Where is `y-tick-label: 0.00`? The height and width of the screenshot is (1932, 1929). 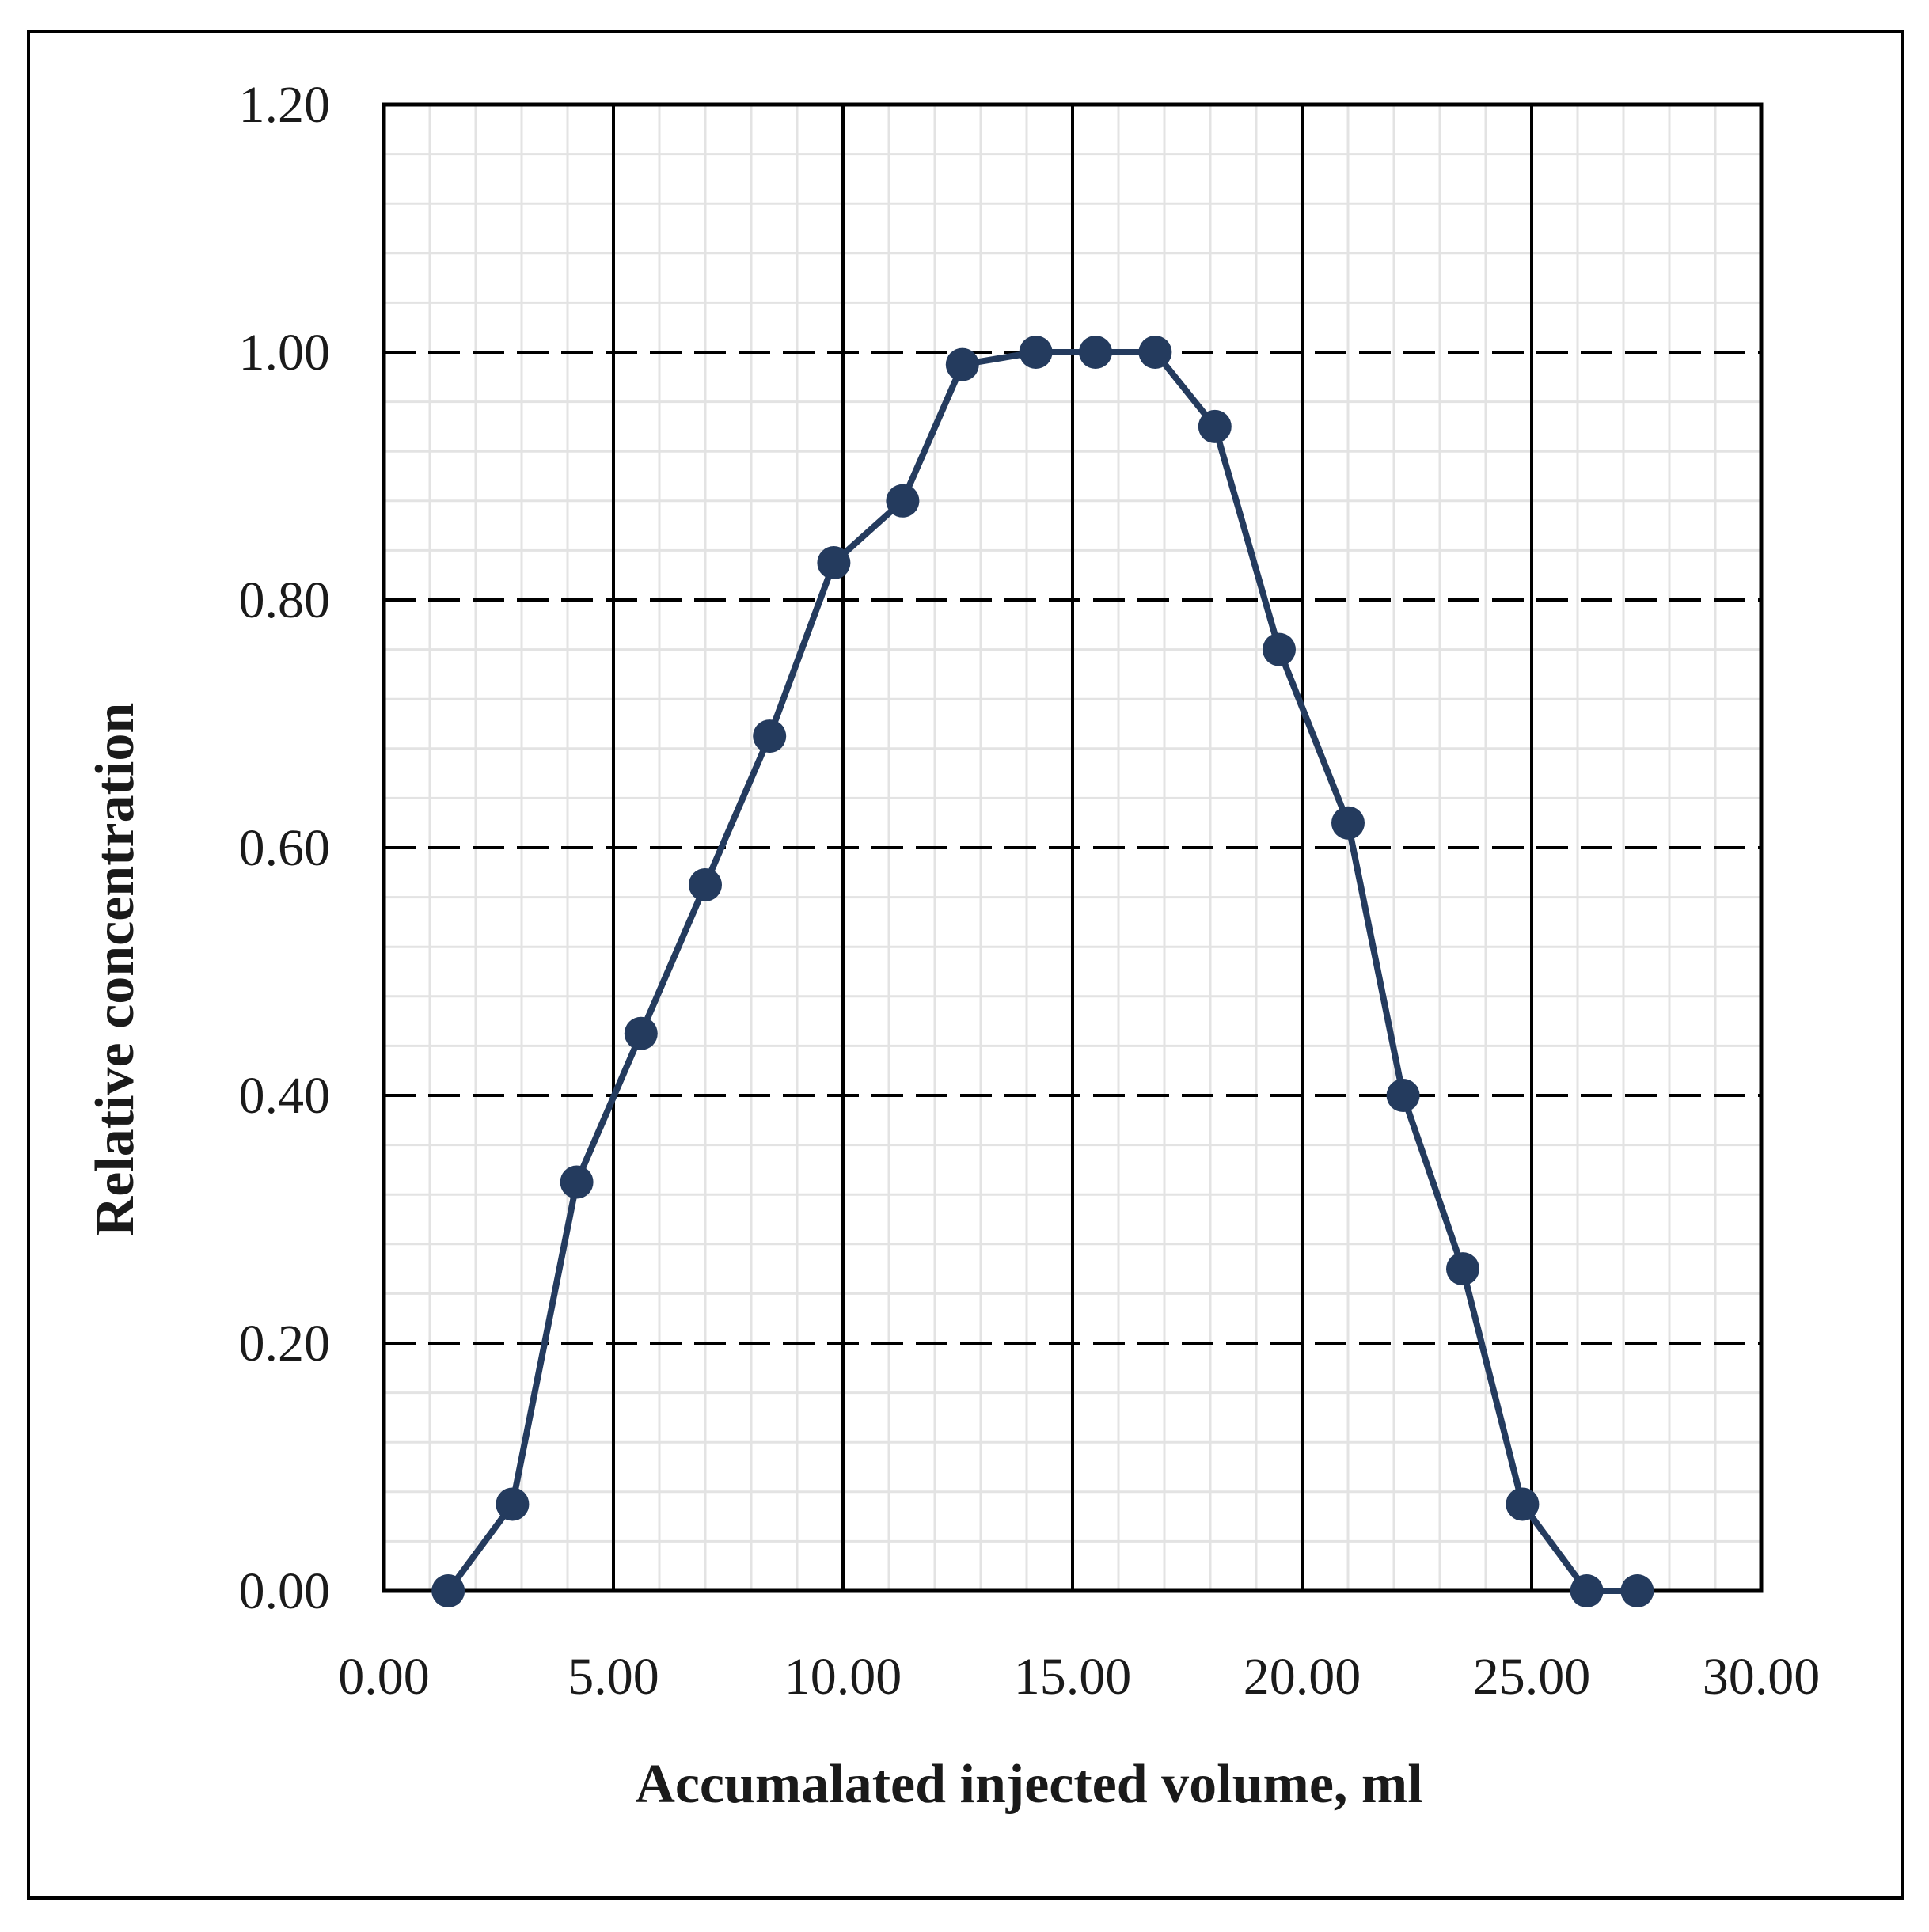 y-tick-label: 0.00 is located at coordinates (285, 1591).